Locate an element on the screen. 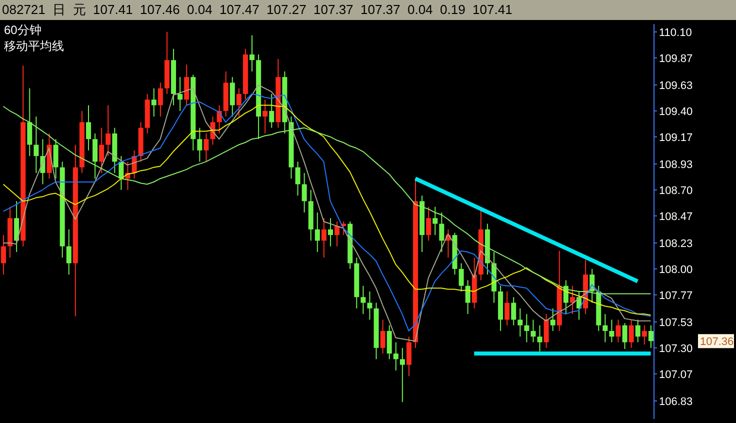 This screenshot has height=423, width=736. y-tick-label: 109.63 is located at coordinates (676, 86).